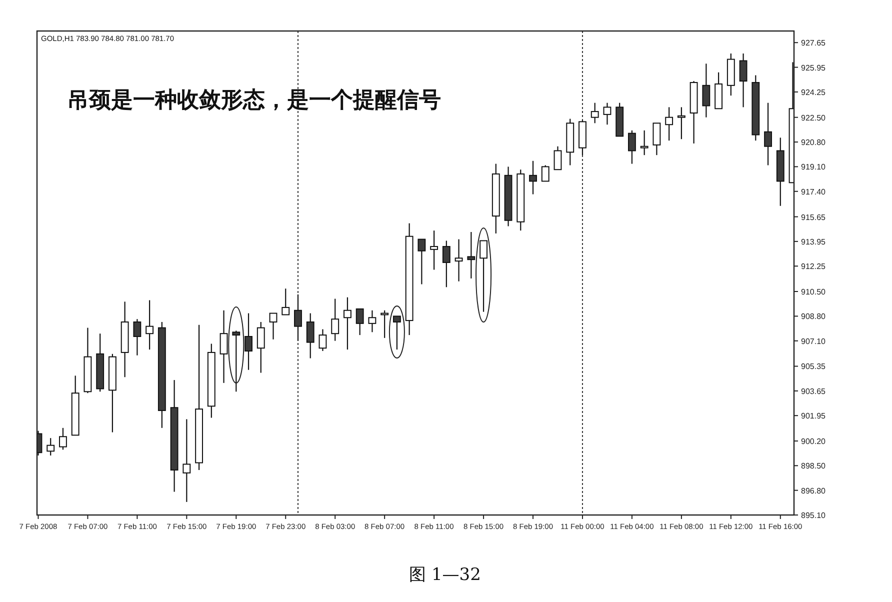 The width and height of the screenshot is (892, 602). What do you see at coordinates (813, 341) in the screenshot?
I see `y-tick-label: 907.10` at bounding box center [813, 341].